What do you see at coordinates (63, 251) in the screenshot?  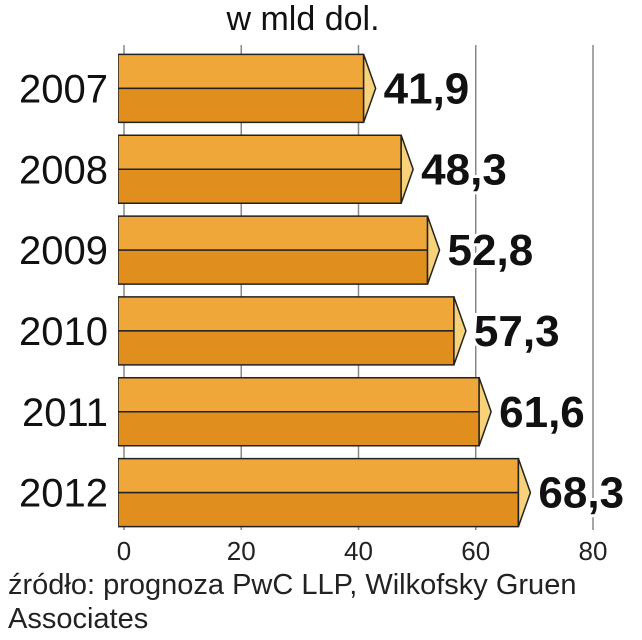 I see `year-label-2009: 2009` at bounding box center [63, 251].